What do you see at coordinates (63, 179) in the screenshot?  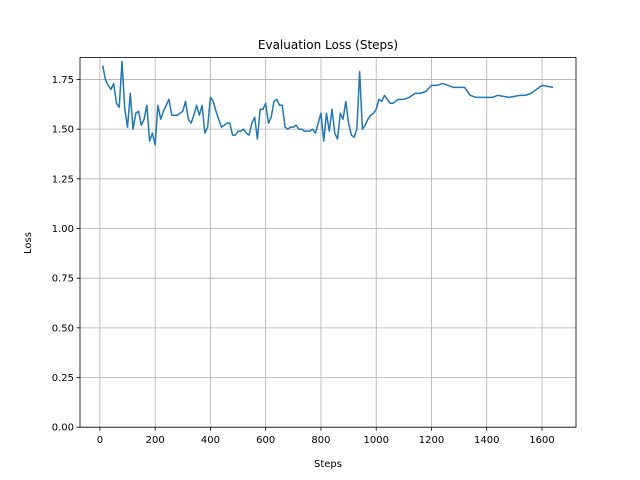 I see `y-tick-label: 1.25` at bounding box center [63, 179].